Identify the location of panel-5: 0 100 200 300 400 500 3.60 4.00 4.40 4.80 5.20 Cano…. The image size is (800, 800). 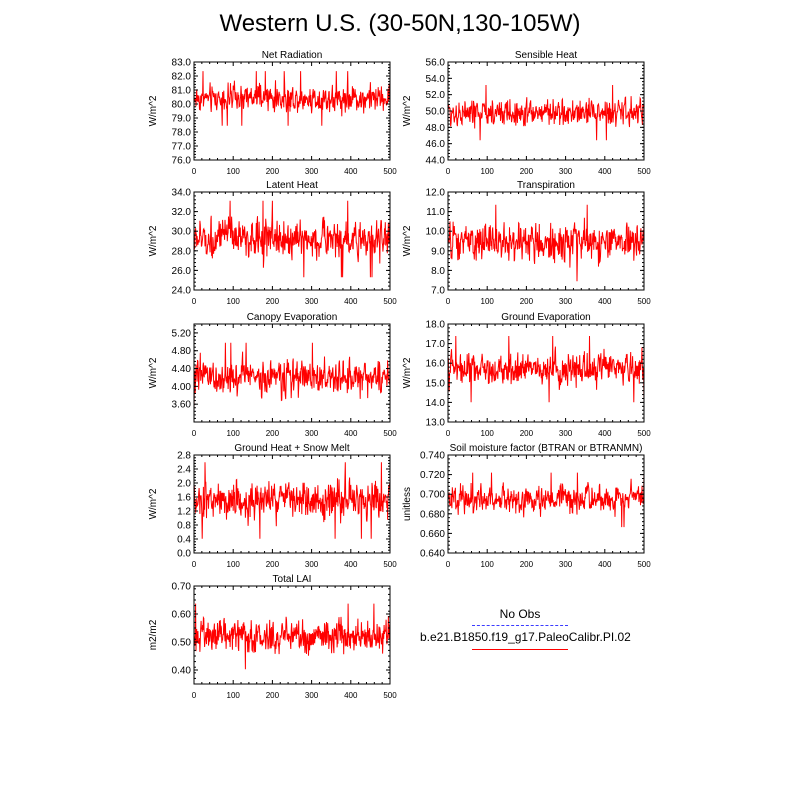
(272, 375).